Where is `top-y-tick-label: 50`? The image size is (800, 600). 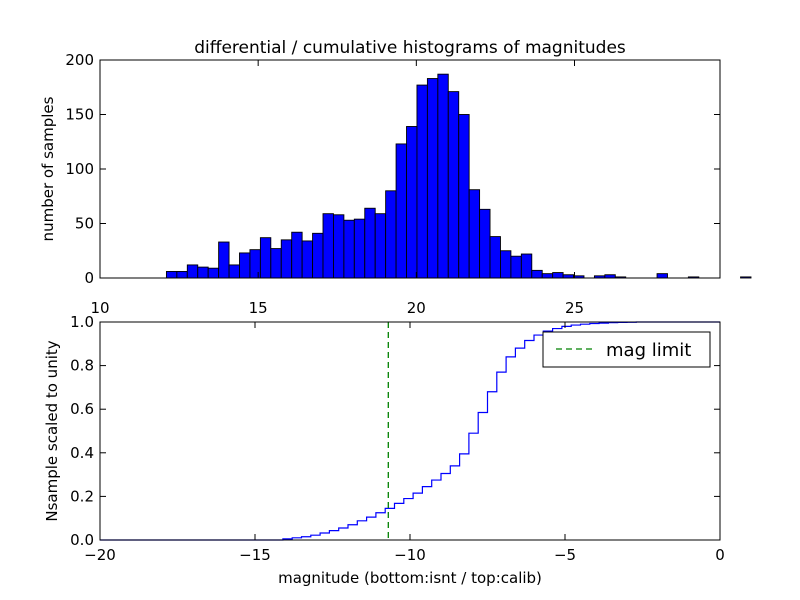
top-y-tick-label: 50 is located at coordinates (84, 224).